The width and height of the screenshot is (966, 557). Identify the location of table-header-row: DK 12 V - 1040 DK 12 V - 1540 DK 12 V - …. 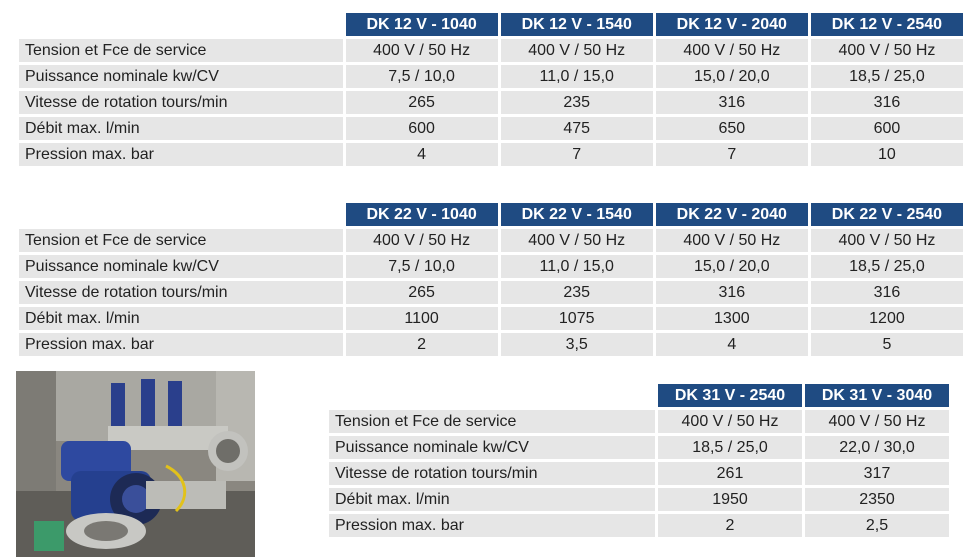
(491, 24).